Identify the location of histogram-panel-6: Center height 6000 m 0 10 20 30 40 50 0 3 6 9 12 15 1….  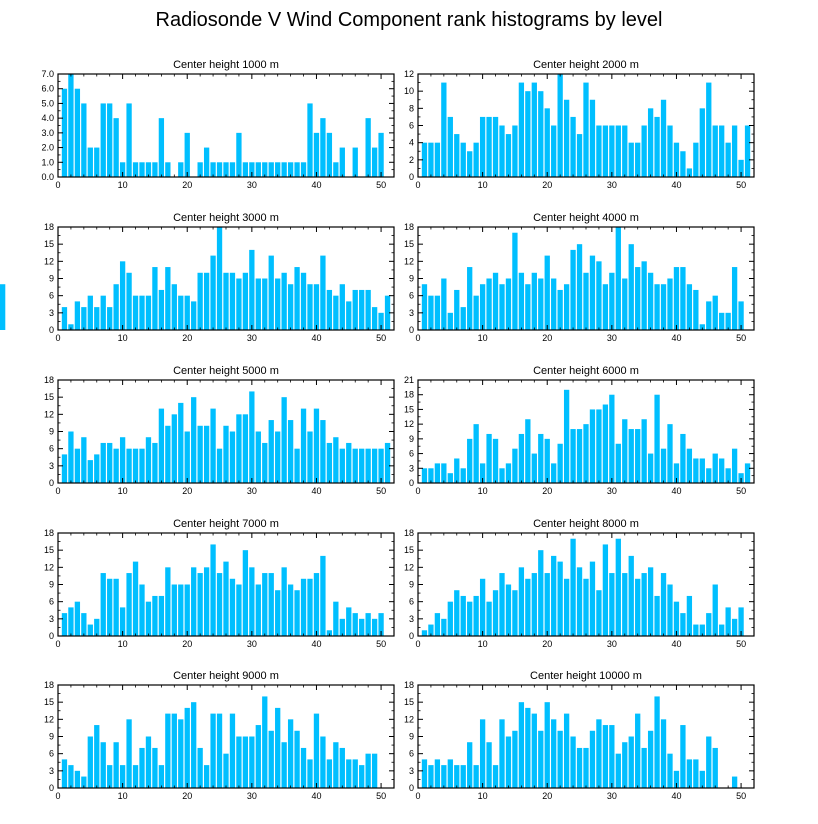
(579, 430).